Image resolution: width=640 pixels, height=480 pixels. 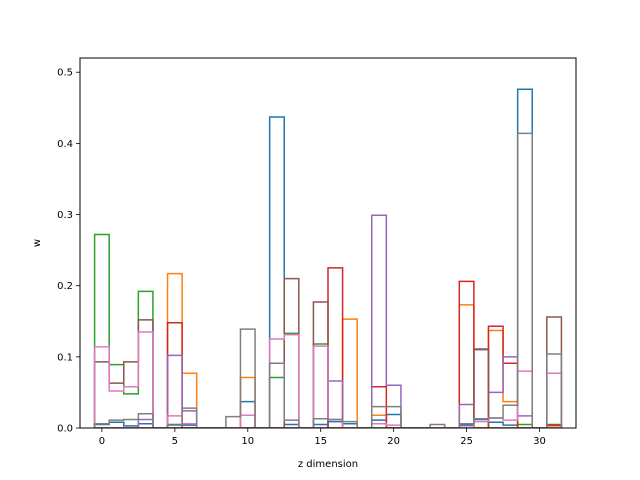 I want to click on y-tick-label: 0.4, so click(x=65, y=144).